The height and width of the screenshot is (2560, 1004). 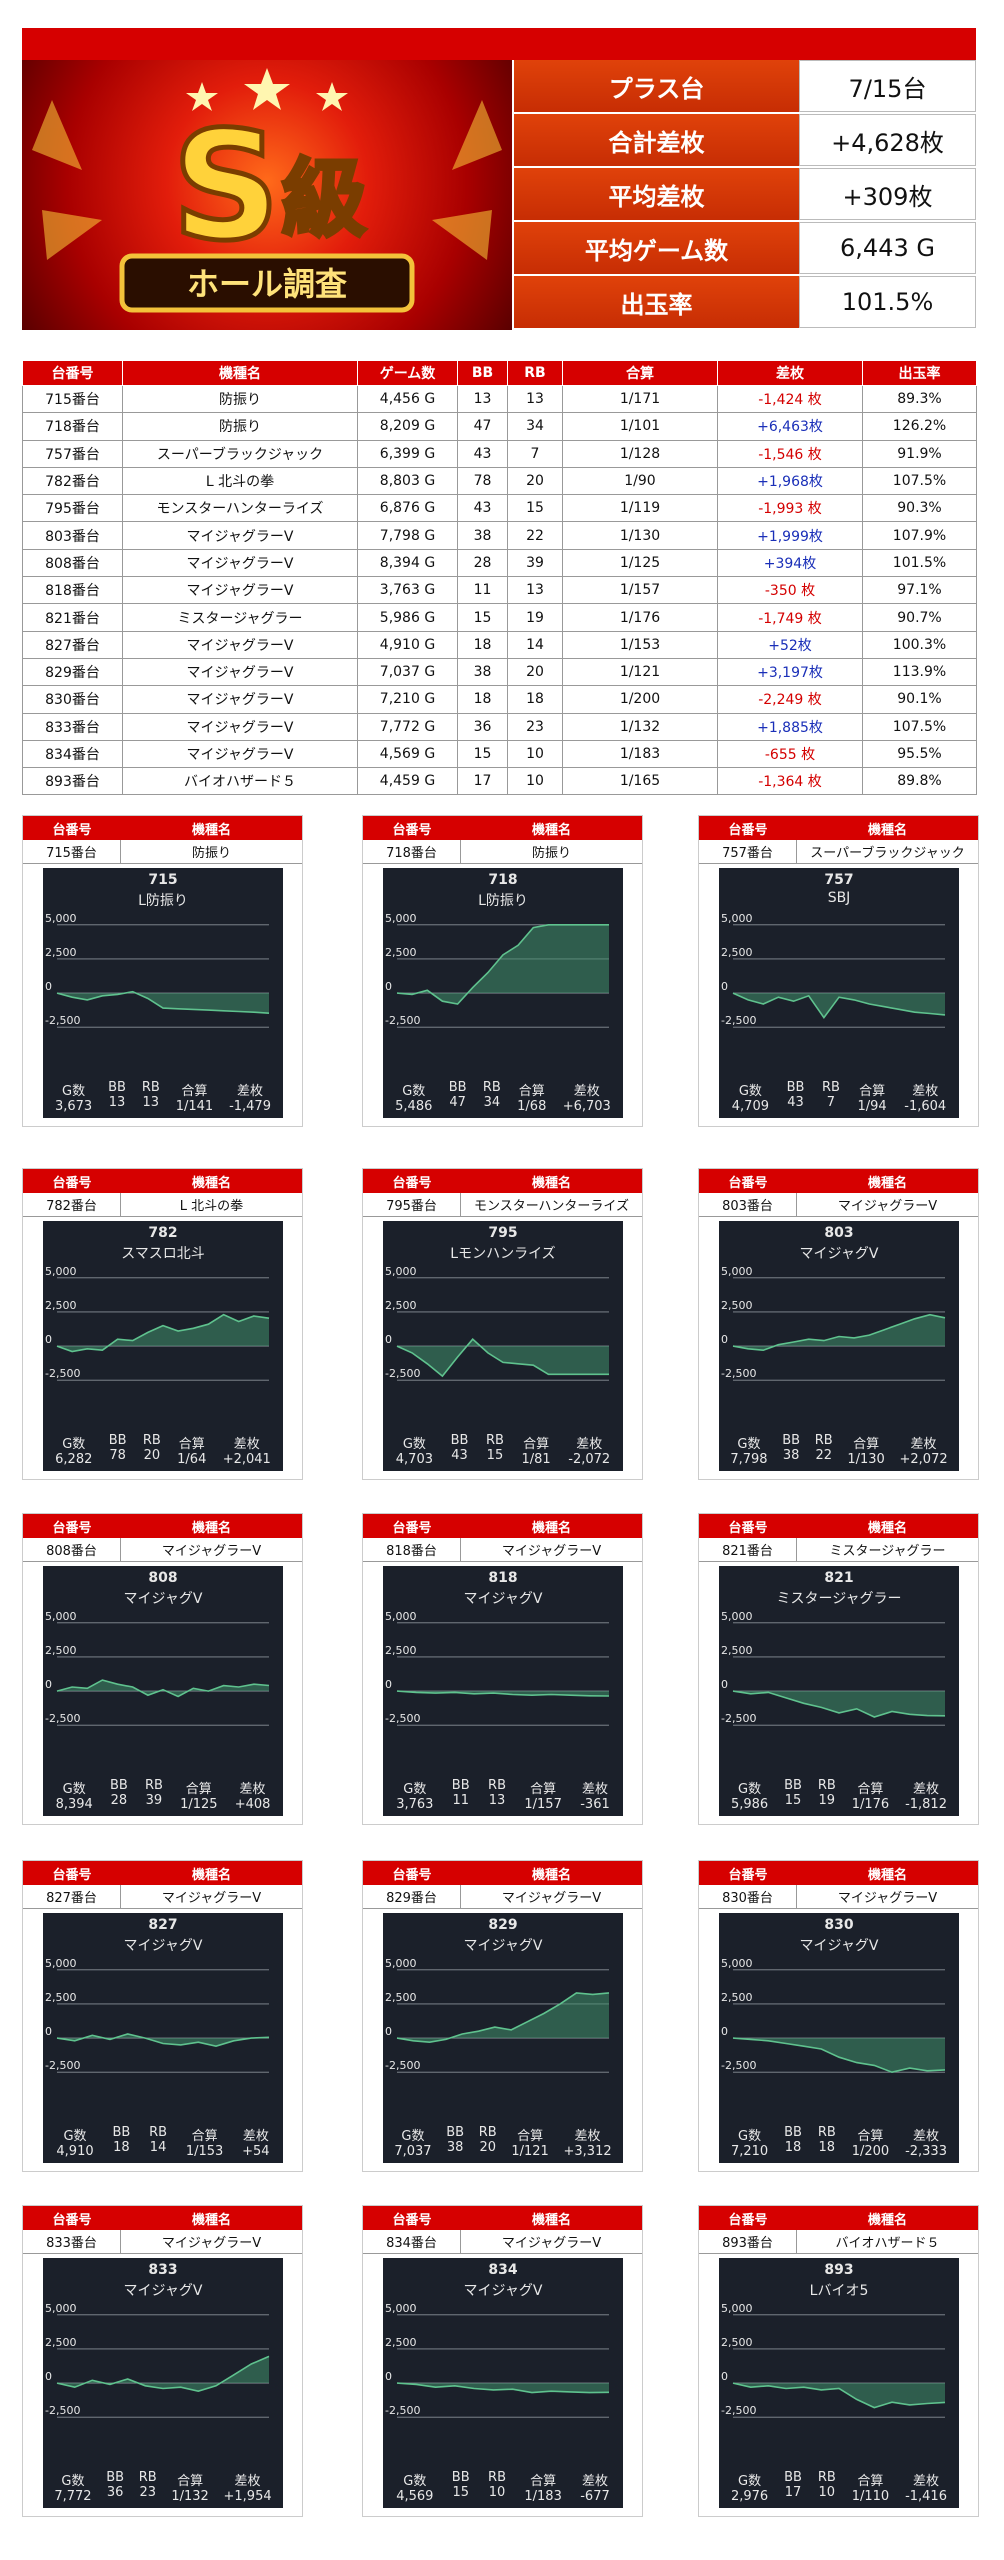 I want to click on table-cell: +1,968枚, so click(x=790, y=481).